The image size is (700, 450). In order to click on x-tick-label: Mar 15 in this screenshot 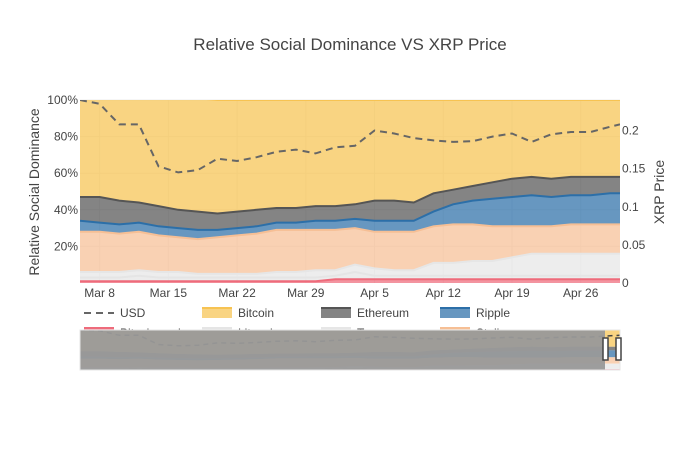, I will do `click(169, 293)`.